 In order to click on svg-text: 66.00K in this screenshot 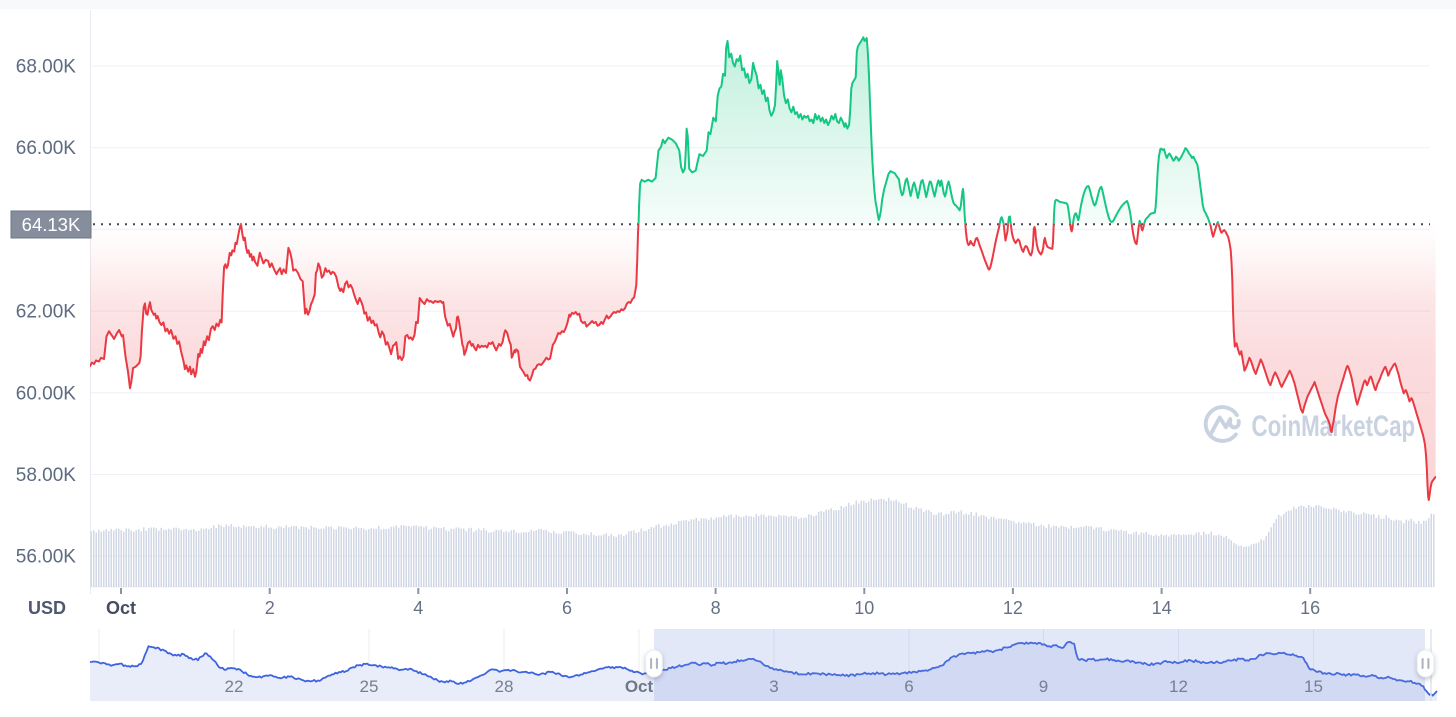, I will do `click(46, 148)`.